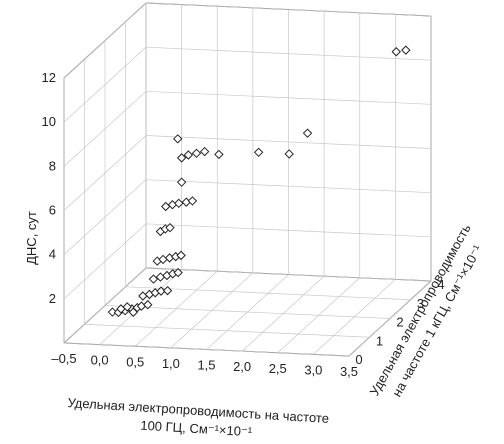 The width and height of the screenshot is (504, 444). I want to click on z-axis-label: ДНС, сут, so click(31, 238).